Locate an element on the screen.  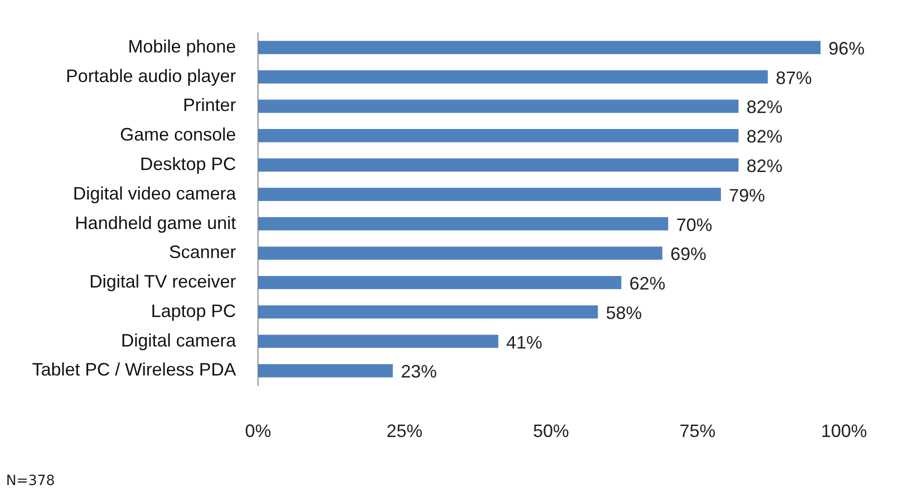
x-tick-label: 25% is located at coordinates (404, 431).